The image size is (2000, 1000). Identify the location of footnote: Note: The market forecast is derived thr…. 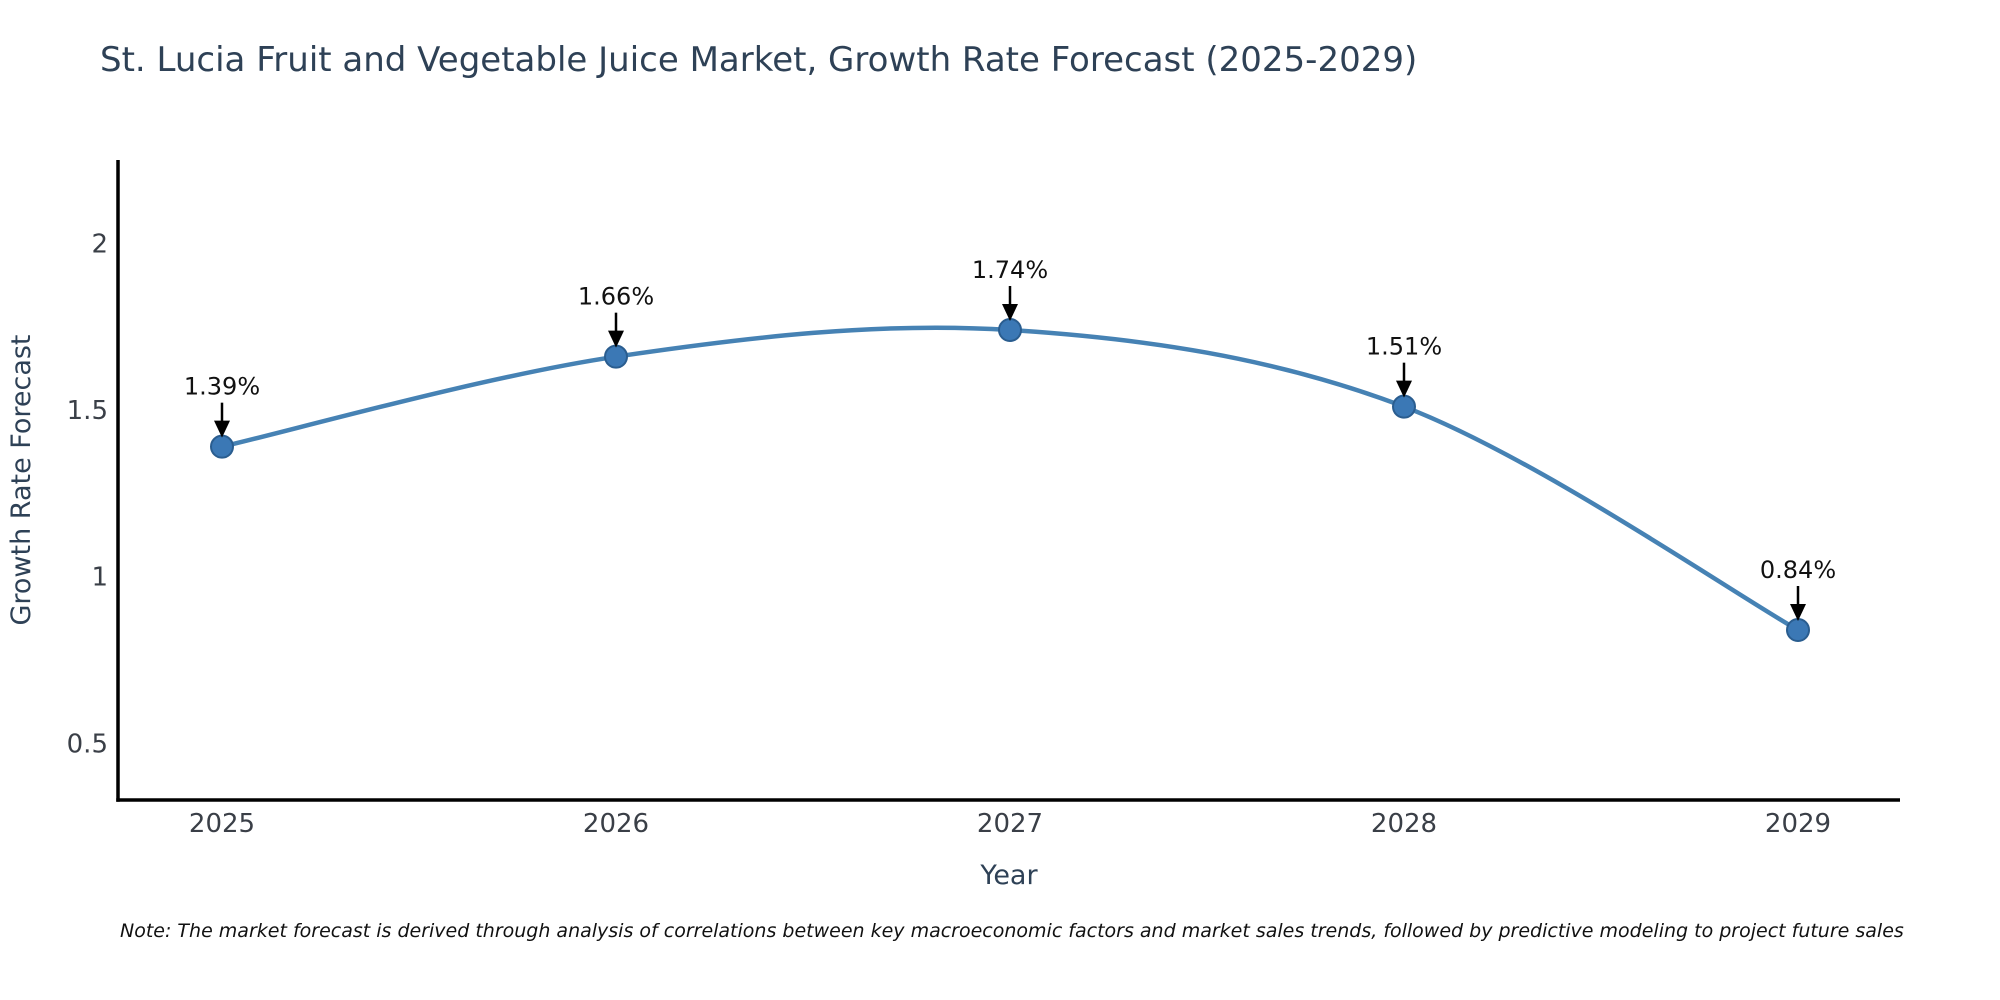
(1012, 931).